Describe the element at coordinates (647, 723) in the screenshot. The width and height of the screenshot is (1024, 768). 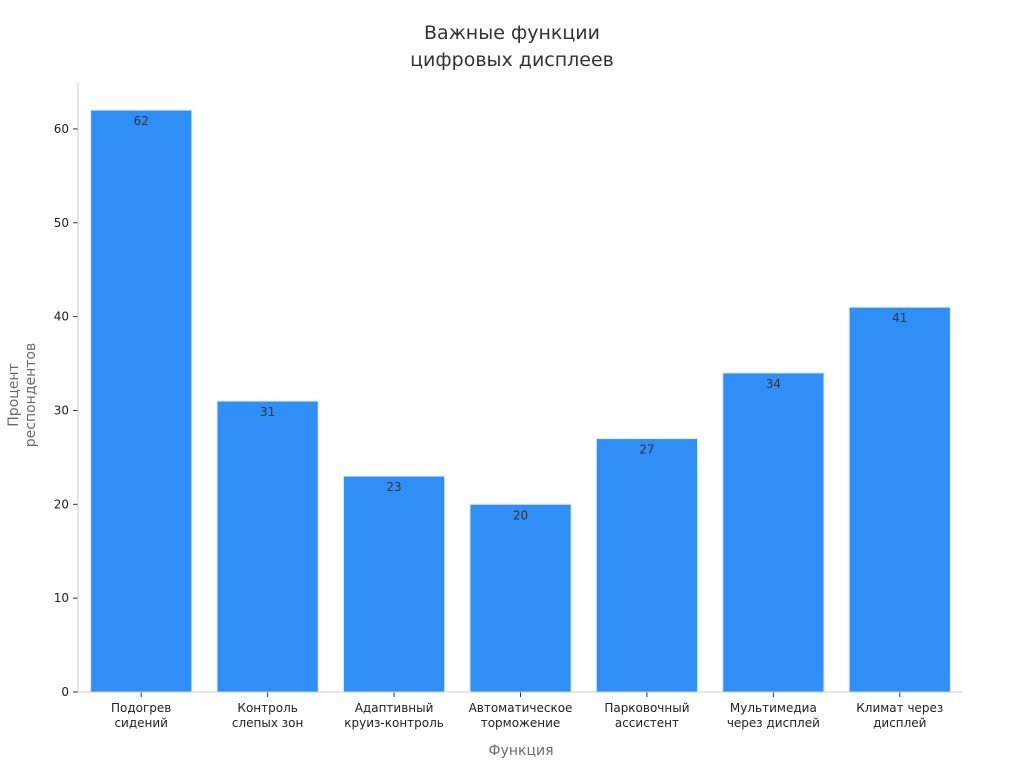
I see `x-tick-label: ассистент` at that location.